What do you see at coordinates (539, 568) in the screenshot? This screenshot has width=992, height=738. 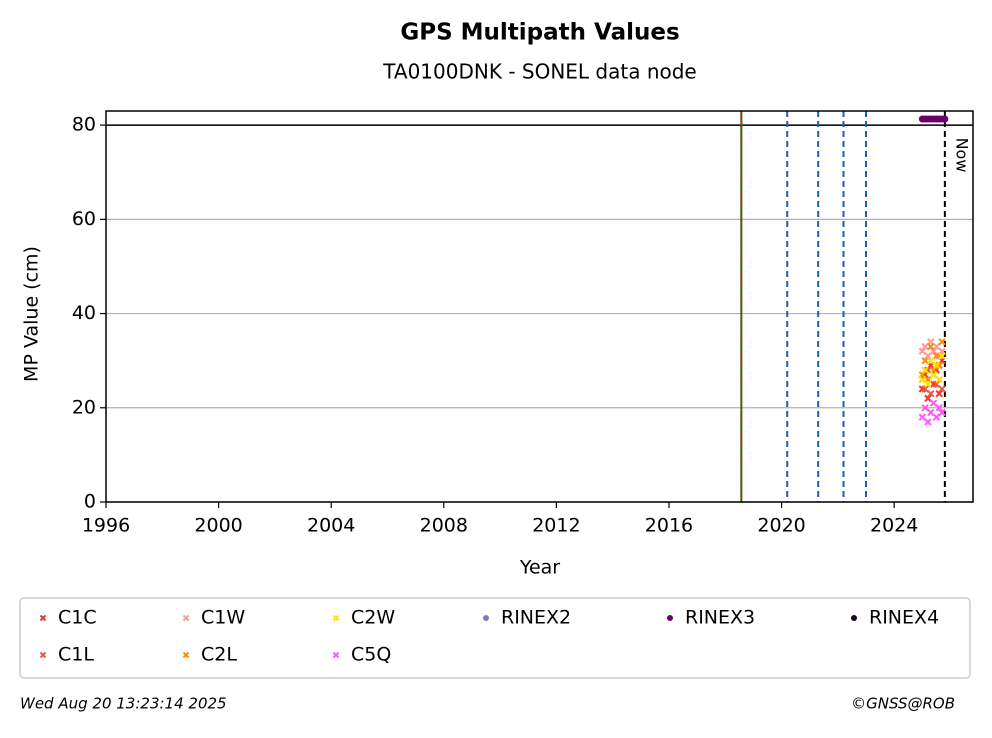 I see `x-axis-label: Year` at bounding box center [539, 568].